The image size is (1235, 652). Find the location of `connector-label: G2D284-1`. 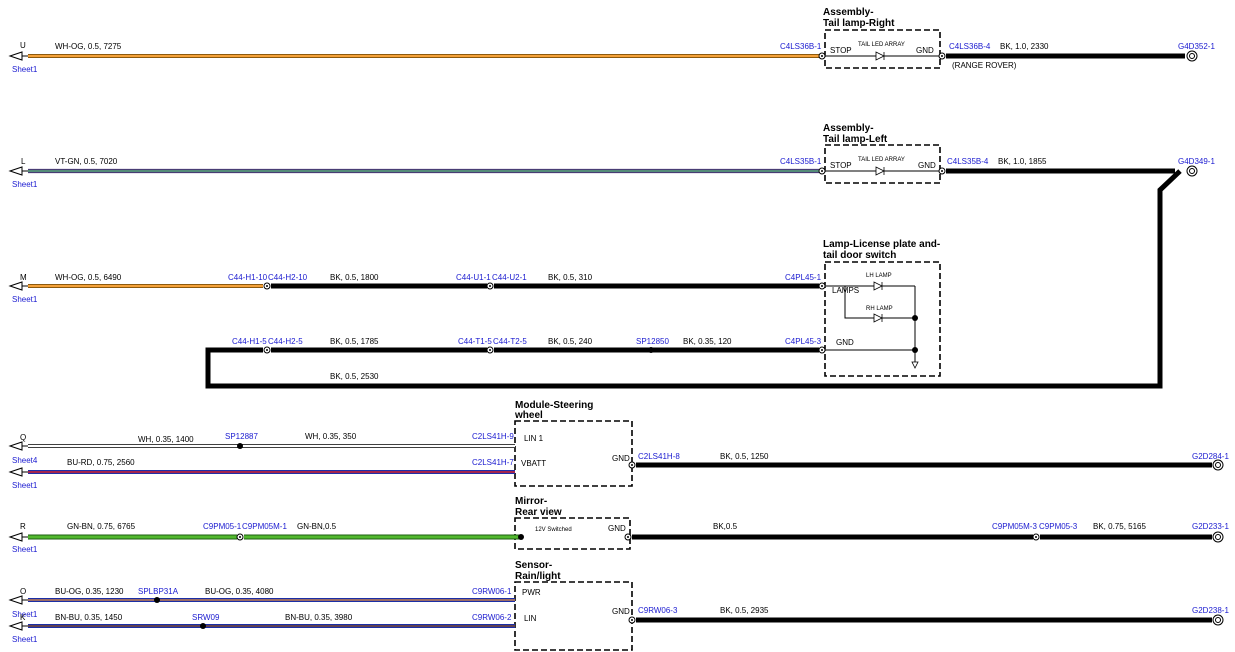

connector-label: G2D284-1 is located at coordinates (1210, 456).